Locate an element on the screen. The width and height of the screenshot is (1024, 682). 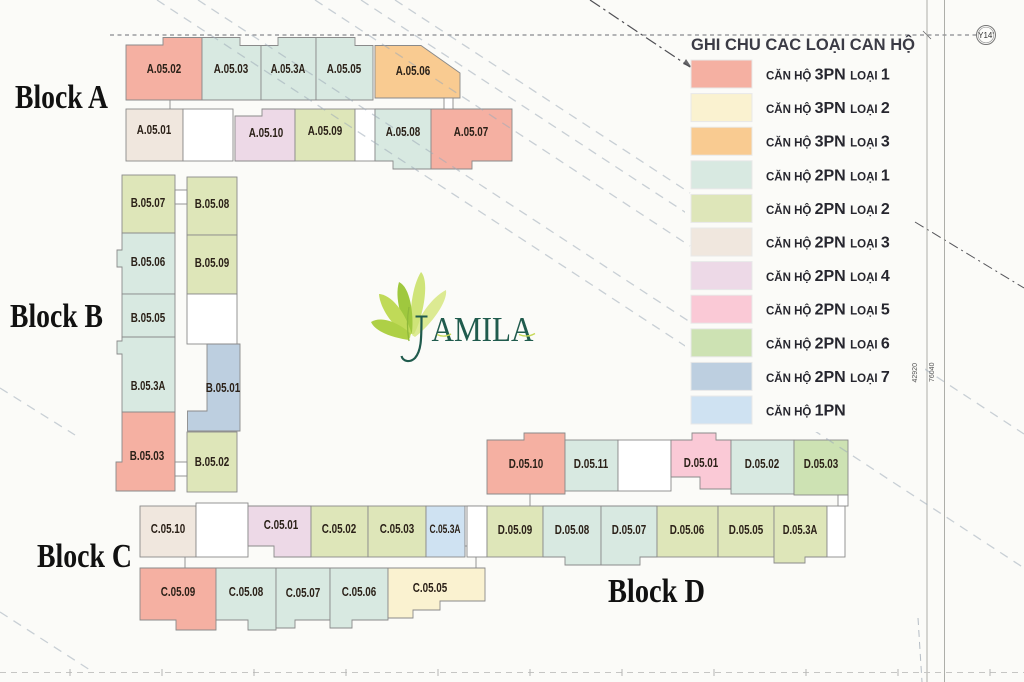
svg-text: B.05.01 is located at coordinates (223, 387).